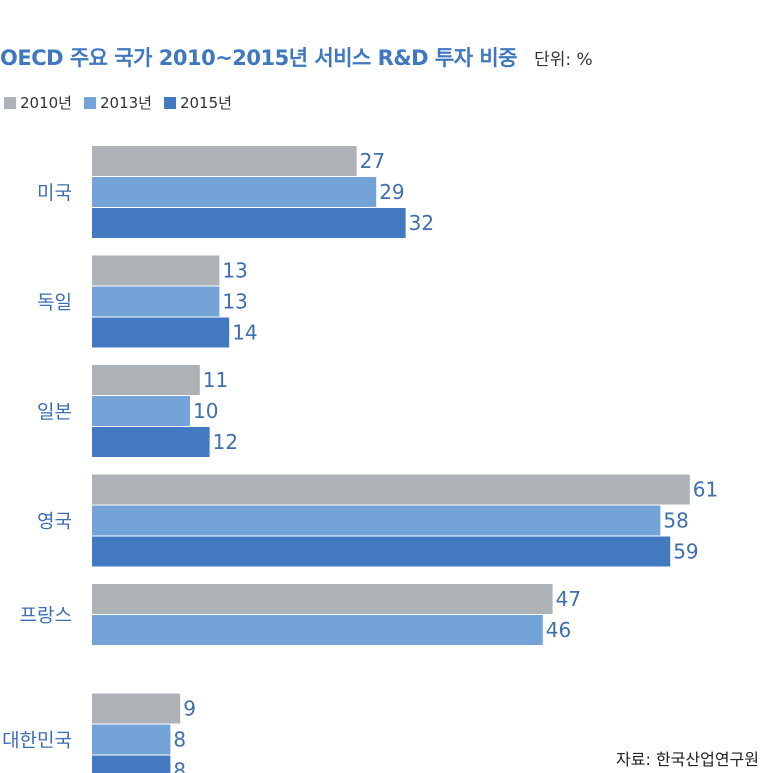  I want to click on legend-label: 2015년, so click(205, 103).